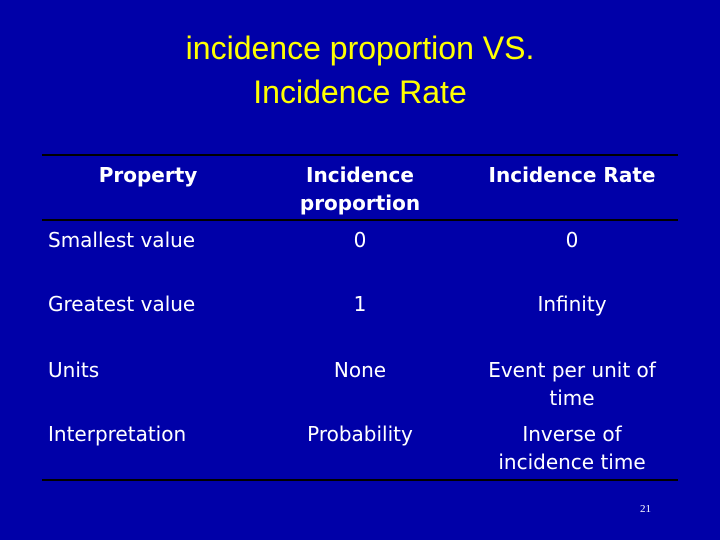 The height and width of the screenshot is (540, 720). Describe the element at coordinates (645, 509) in the screenshot. I see `page-number: 21` at that location.